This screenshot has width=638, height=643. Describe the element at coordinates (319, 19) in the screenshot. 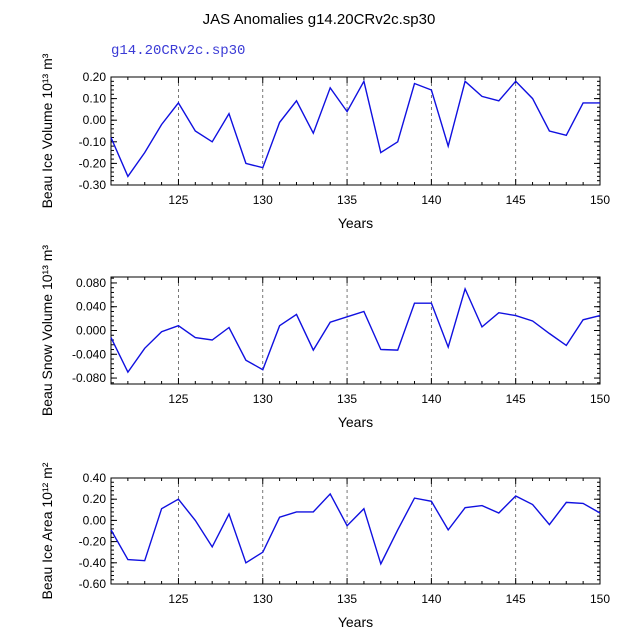

I see `figure-title: JAS Anomalies g14.20CRv2c.sp30` at that location.